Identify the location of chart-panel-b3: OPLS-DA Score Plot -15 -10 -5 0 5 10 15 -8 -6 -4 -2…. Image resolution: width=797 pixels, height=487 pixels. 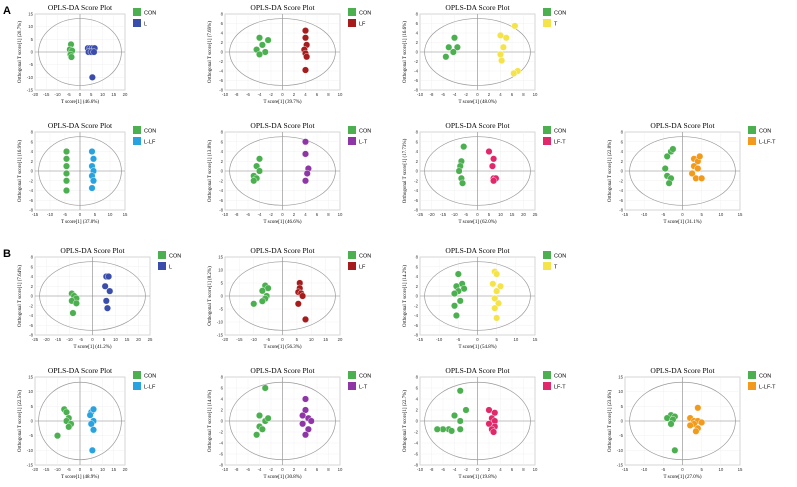
(484, 298).